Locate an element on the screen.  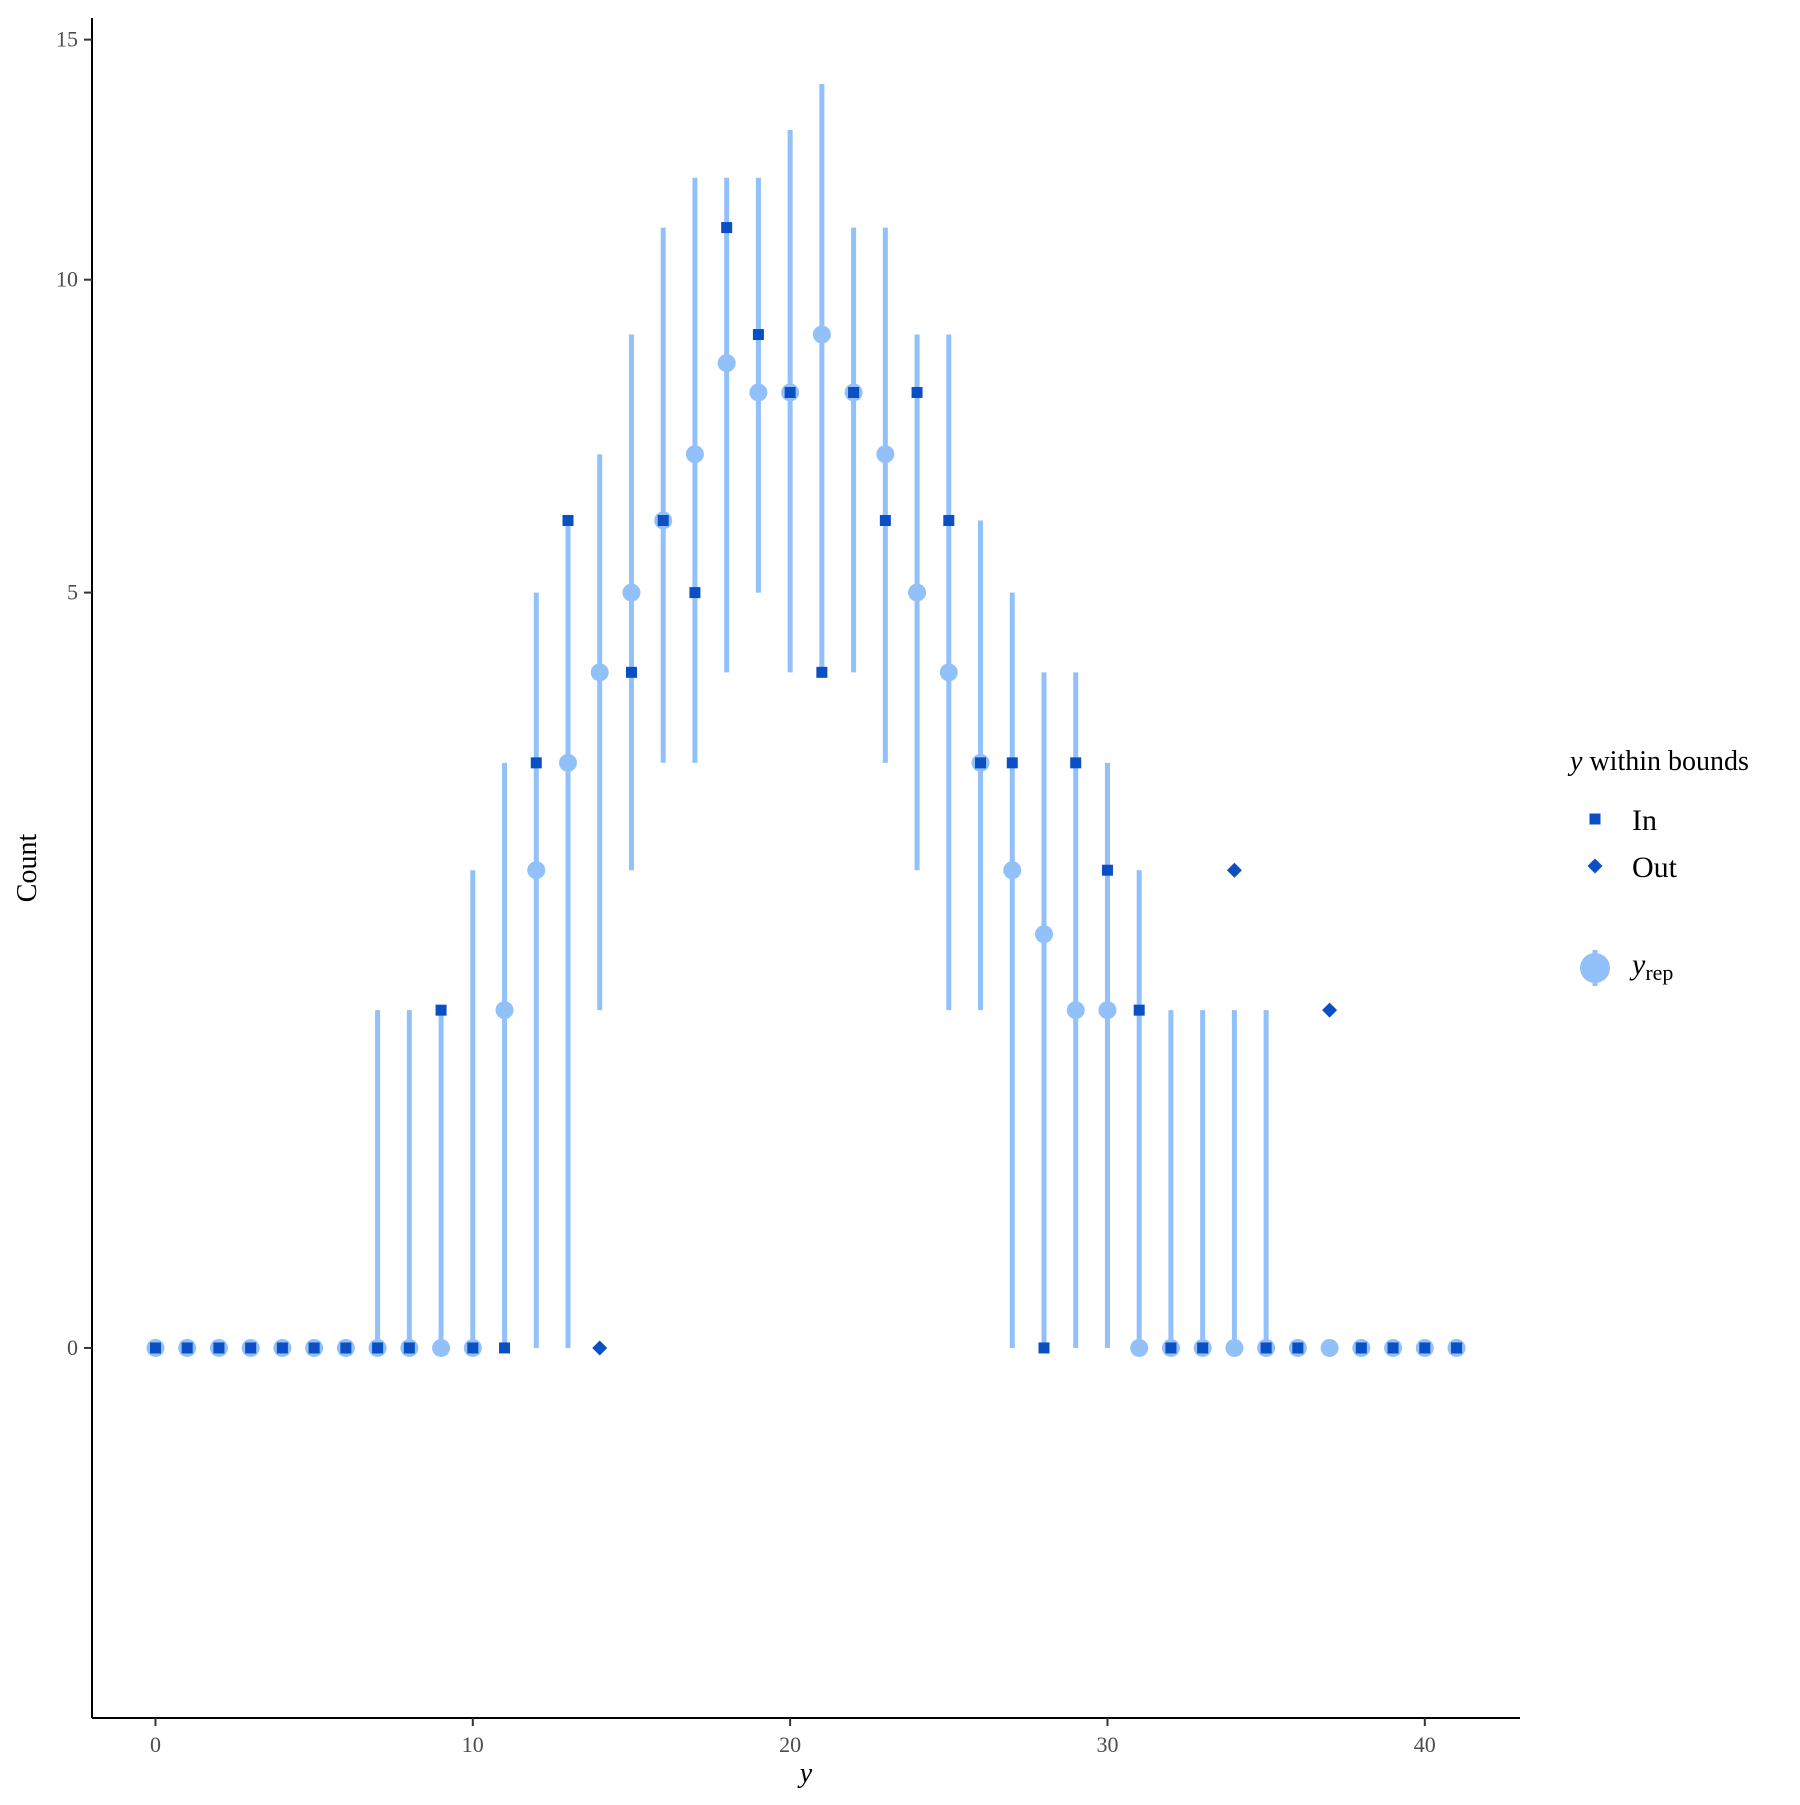
x-axis-title: y is located at coordinates (805, 1773).